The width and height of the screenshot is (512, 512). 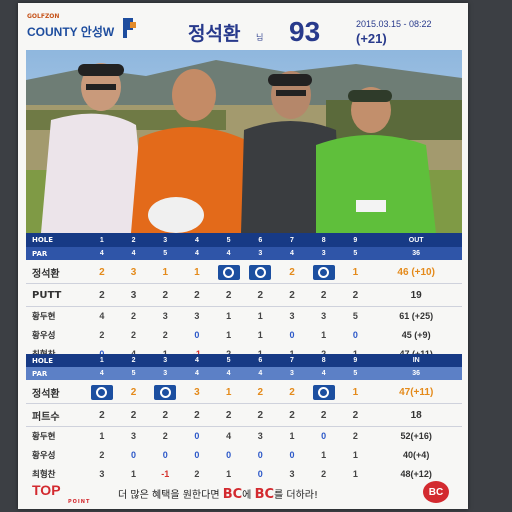 What do you see at coordinates (244, 455) in the screenshot?
I see `back-other-player-row: 황우성 2 0 0 0 0 0 0 1 1 40(+4)` at bounding box center [244, 455].